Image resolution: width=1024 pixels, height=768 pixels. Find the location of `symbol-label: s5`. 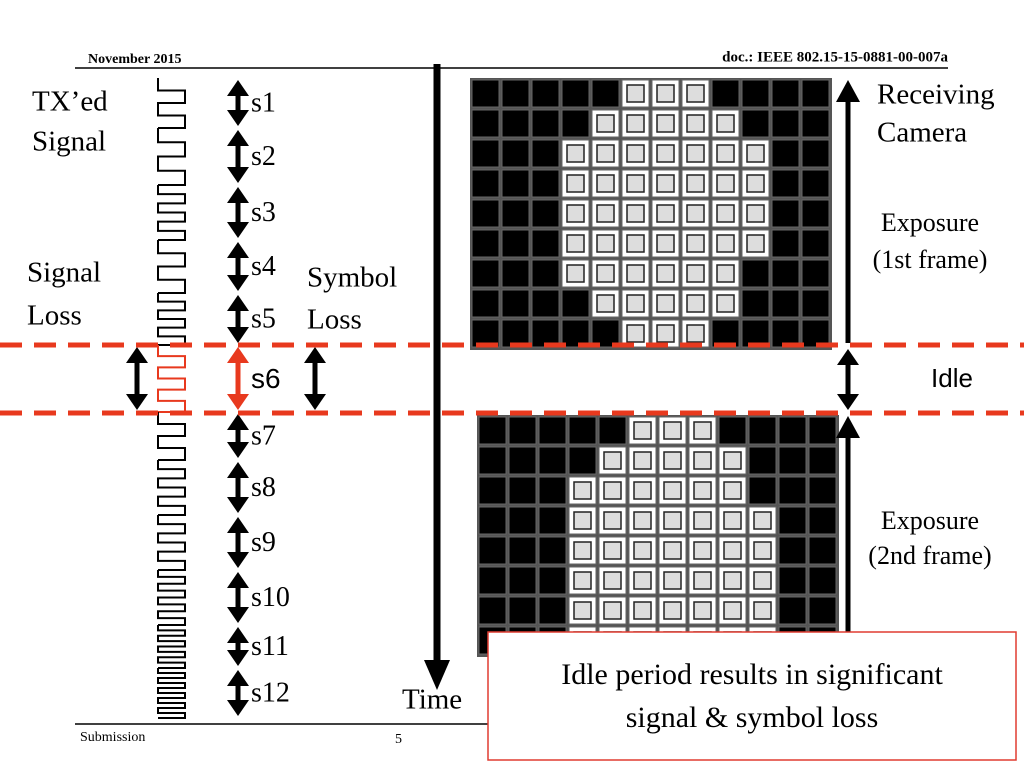

symbol-label: s5 is located at coordinates (263, 318).